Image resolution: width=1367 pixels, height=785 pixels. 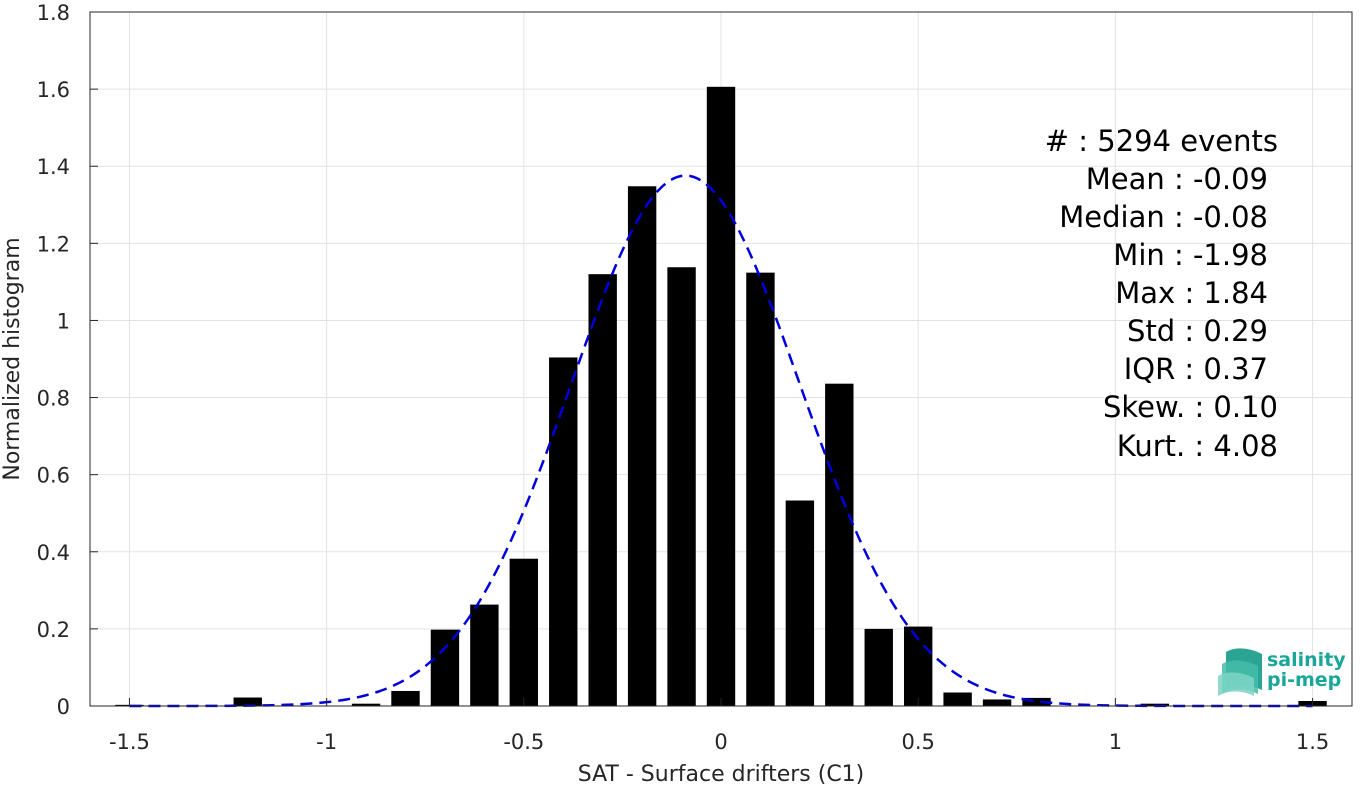 What do you see at coordinates (53, 553) in the screenshot?
I see `y-tick-label: 0.4` at bounding box center [53, 553].